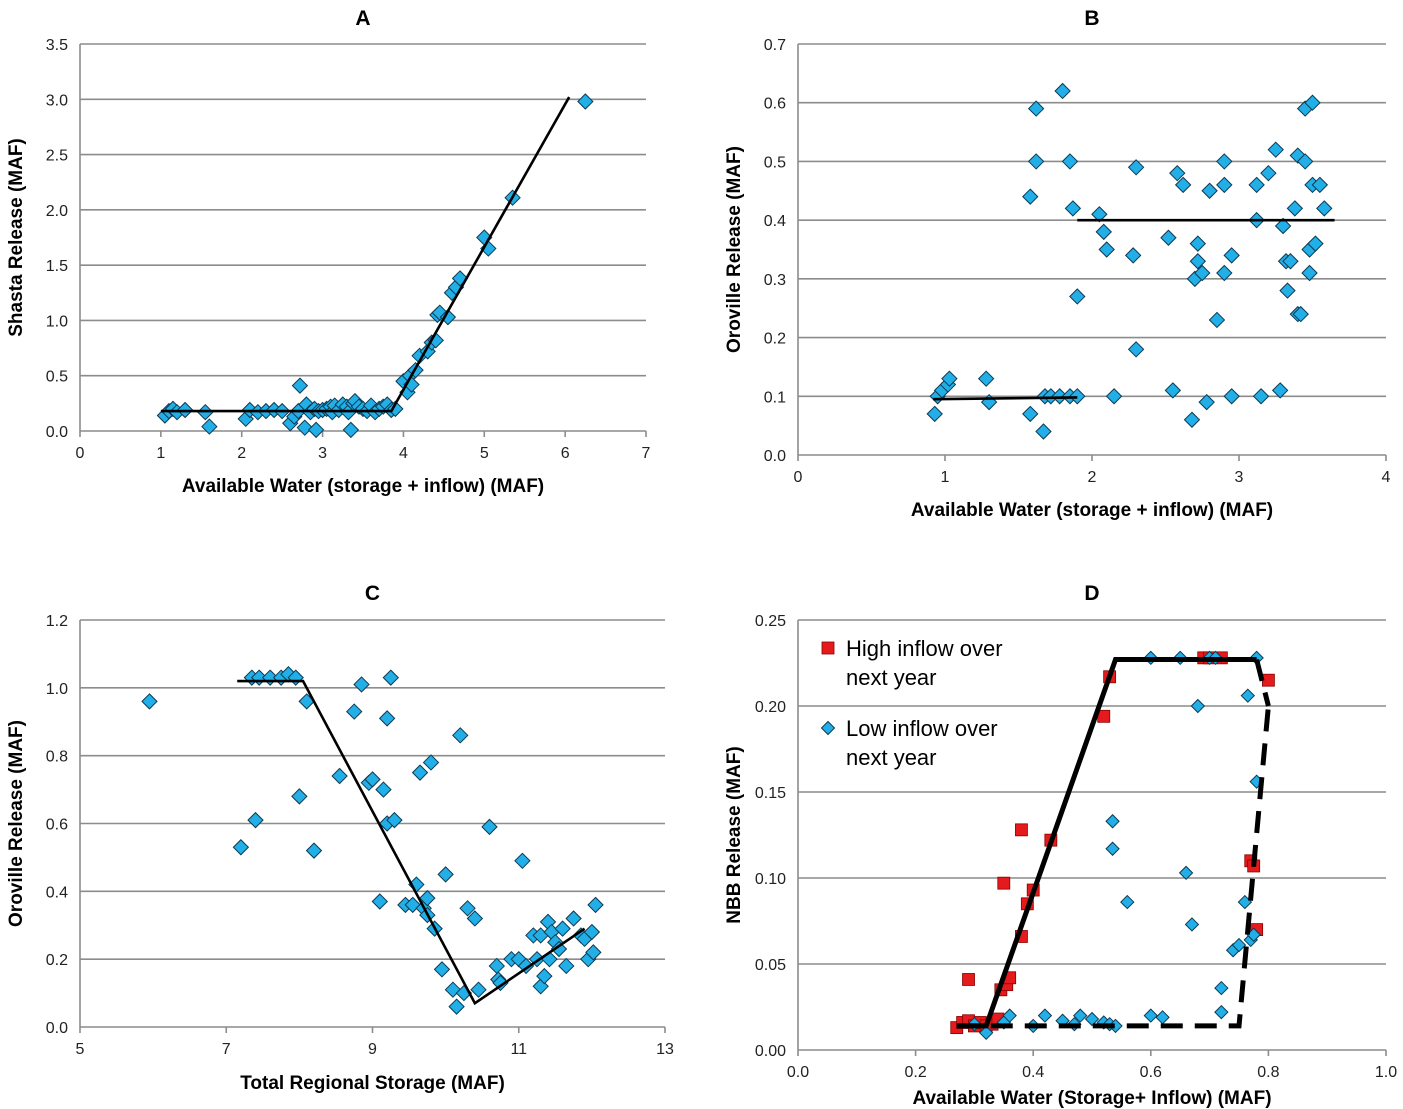 The width and height of the screenshot is (1403, 1109). What do you see at coordinates (770, 707) in the screenshot?
I see `chart-d-ytick-label: 0.20` at bounding box center [770, 707].